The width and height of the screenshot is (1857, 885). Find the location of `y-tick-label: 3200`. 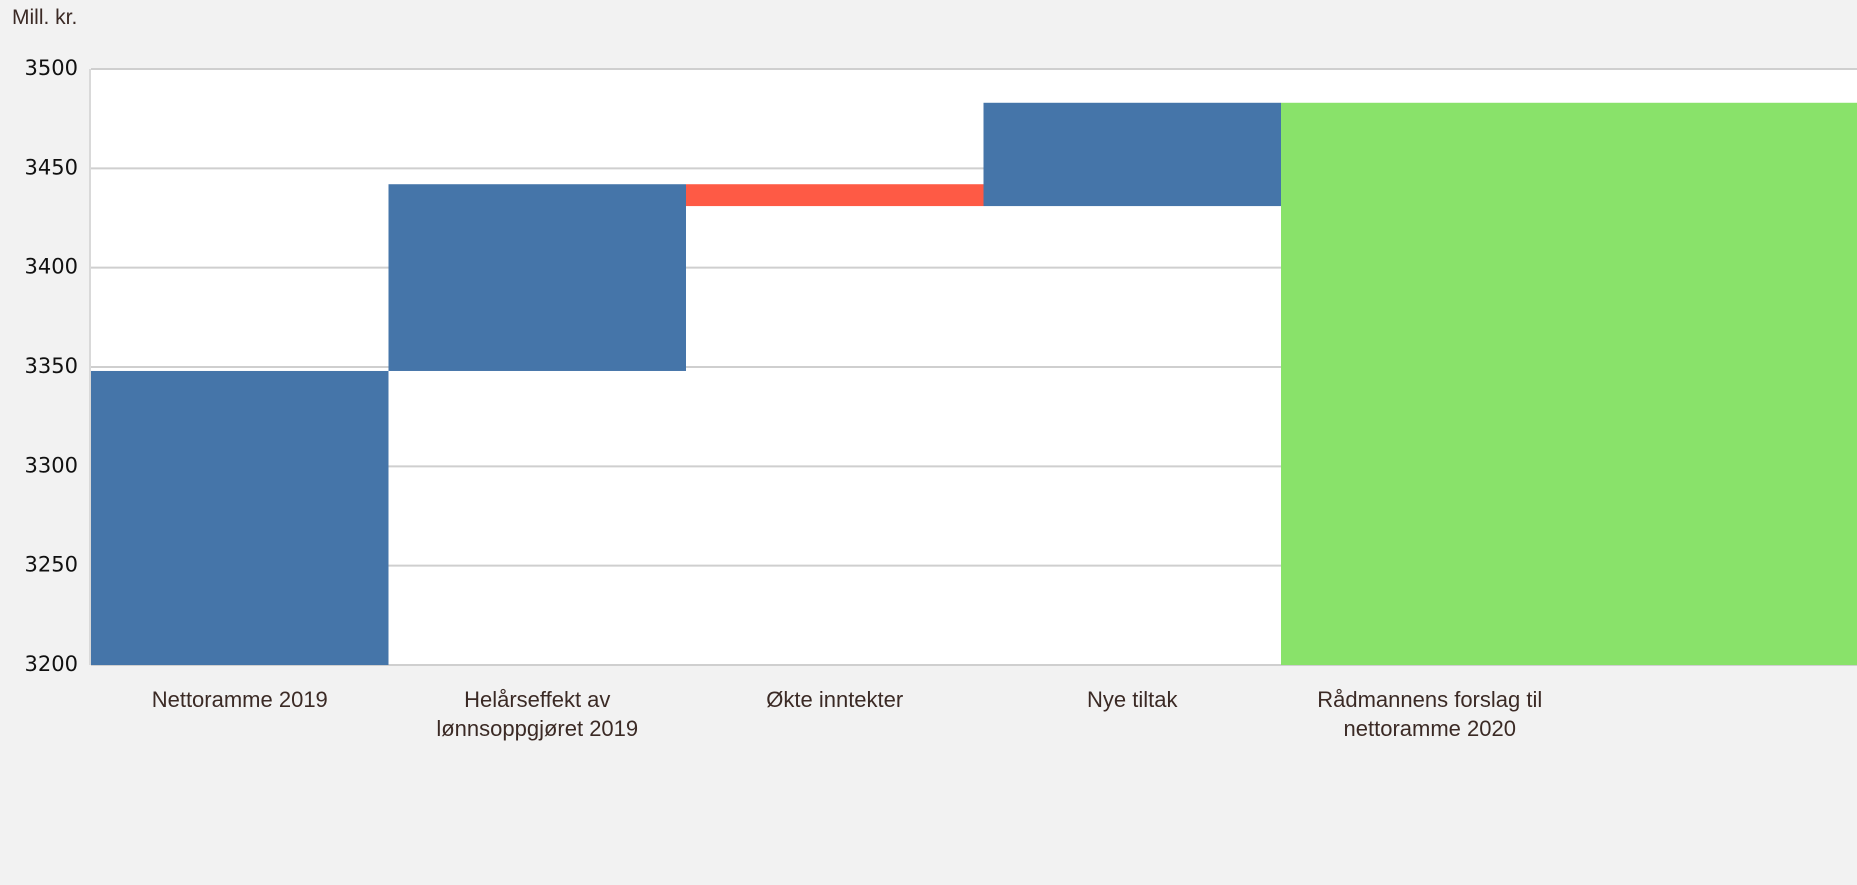

y-tick-label: 3200 is located at coordinates (51, 664).